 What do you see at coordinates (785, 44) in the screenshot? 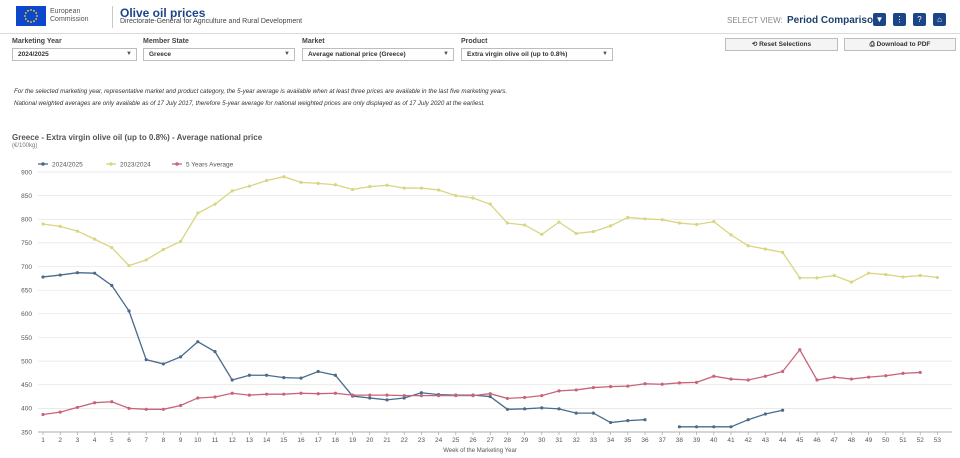
I see `reset-label: Reset Selections` at bounding box center [785, 44].